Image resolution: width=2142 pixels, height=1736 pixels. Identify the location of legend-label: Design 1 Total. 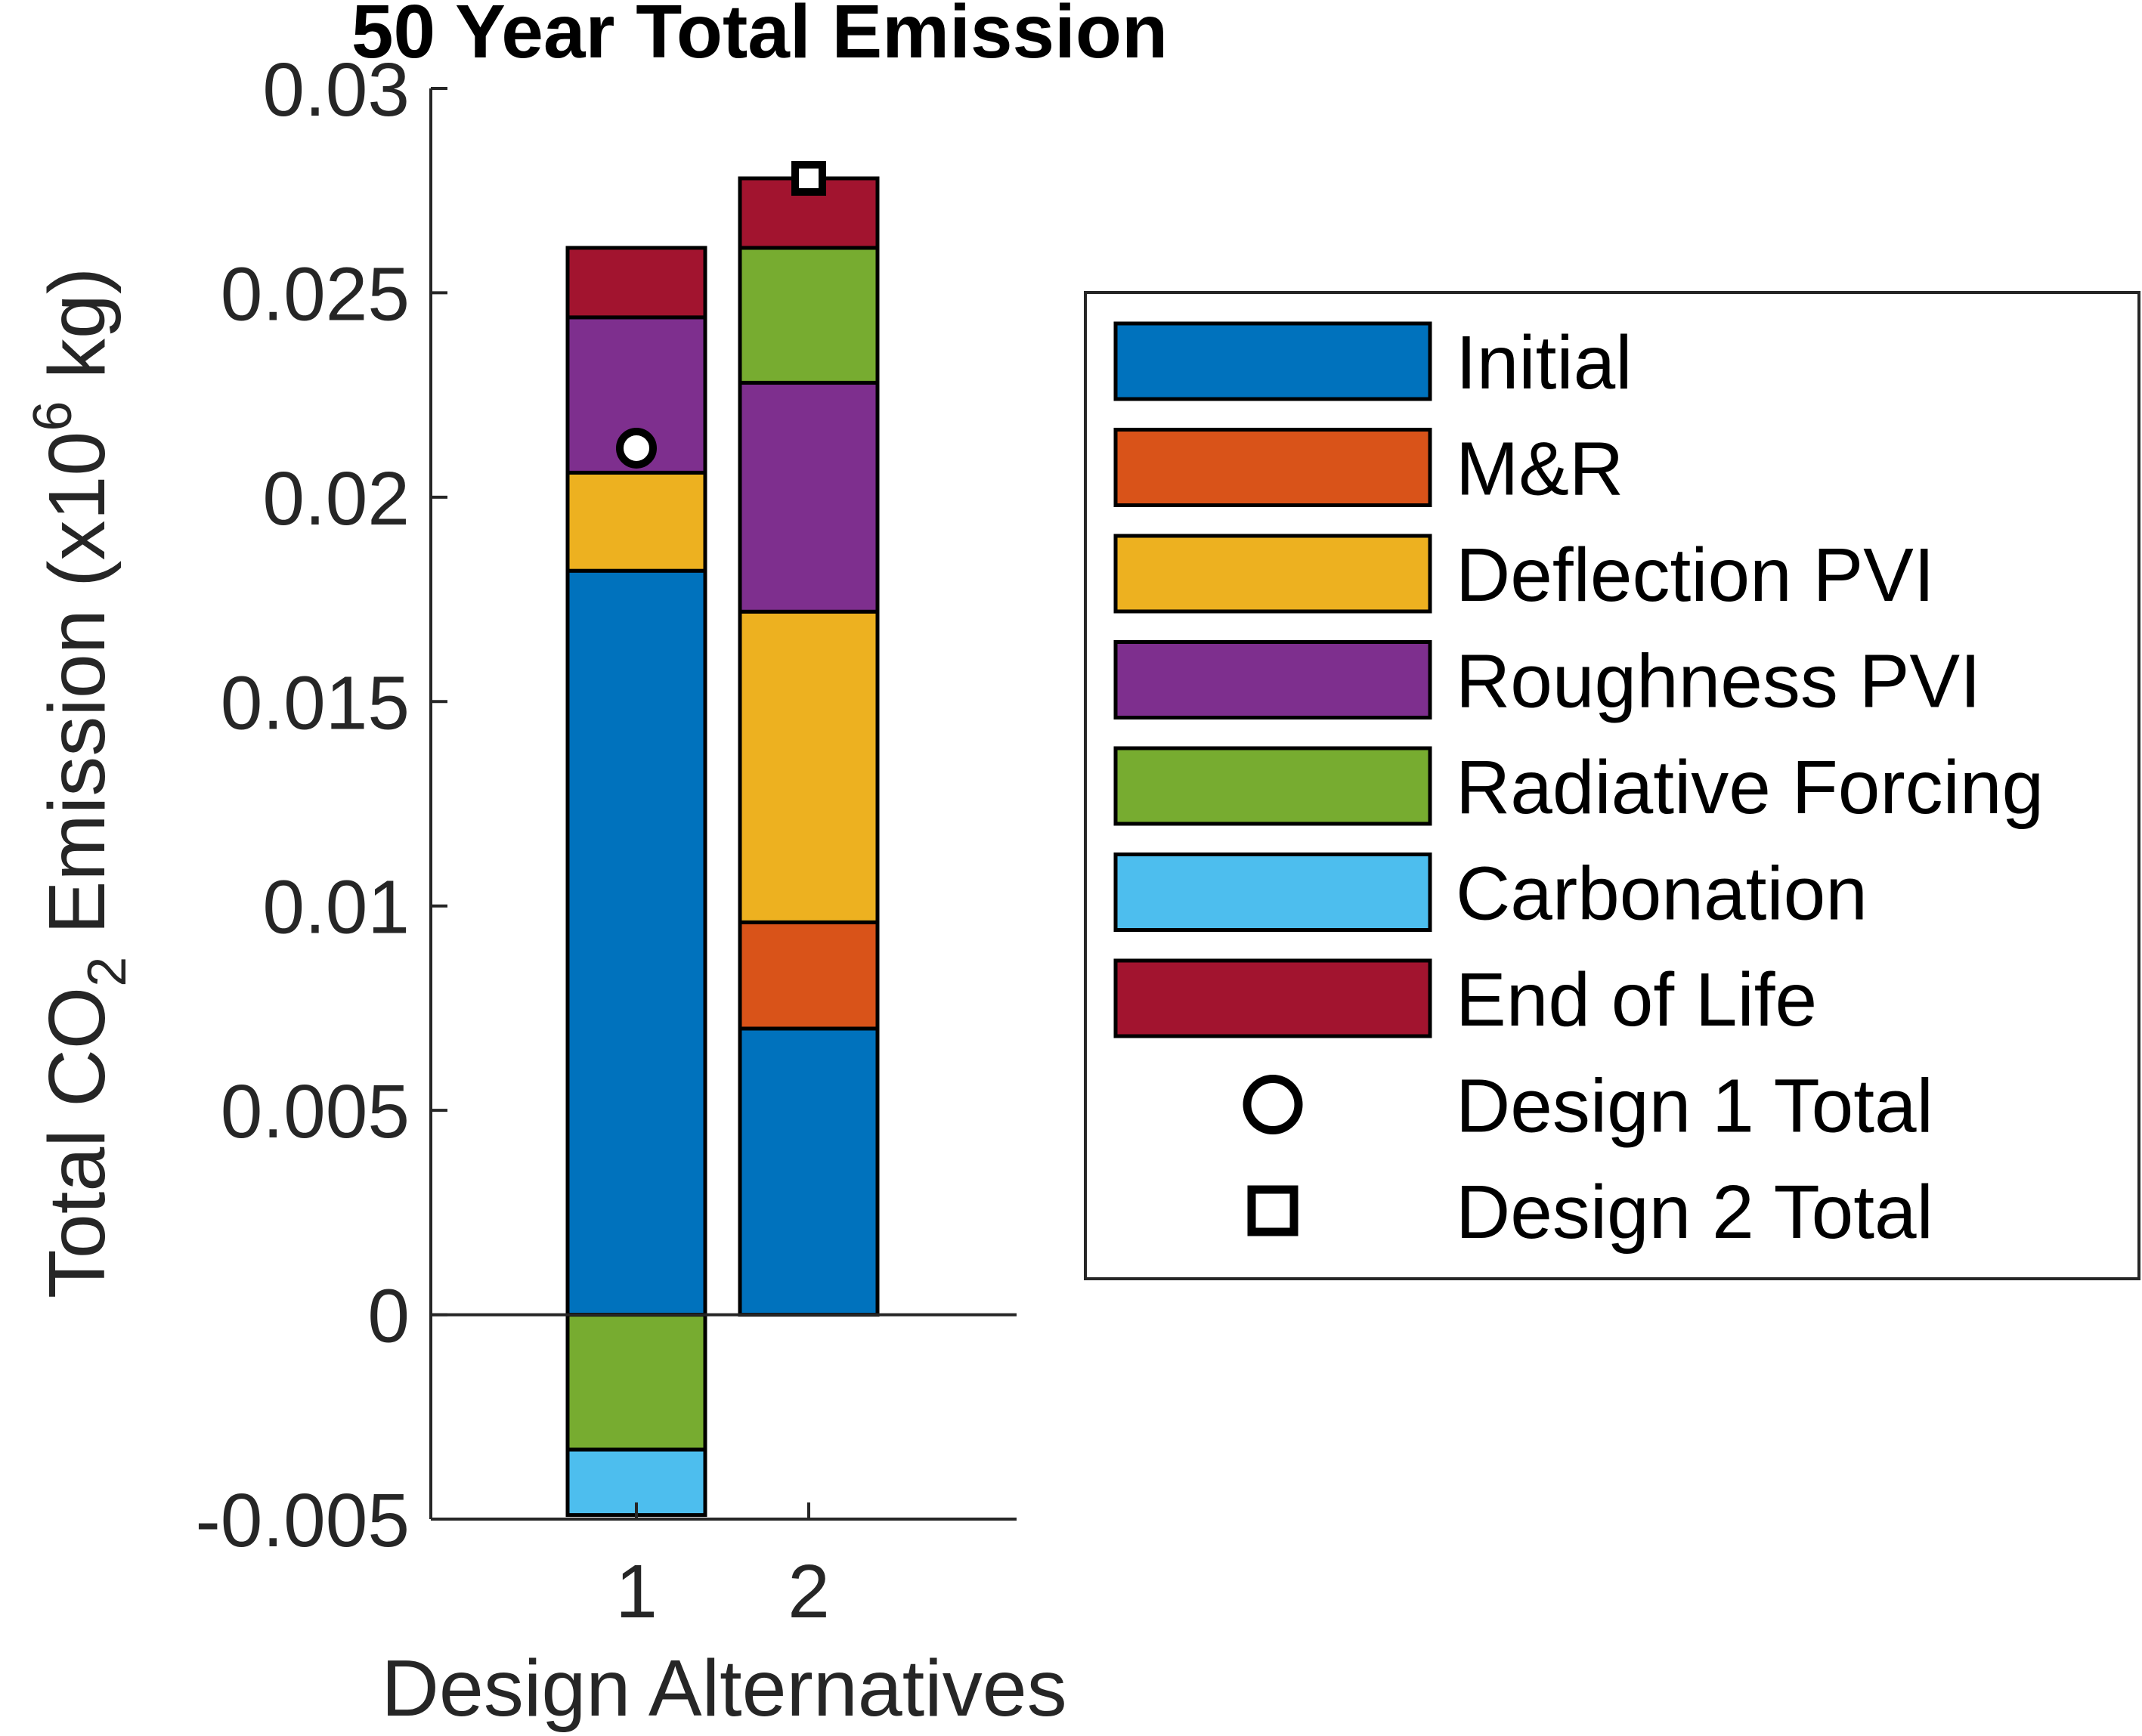
(1694, 1106).